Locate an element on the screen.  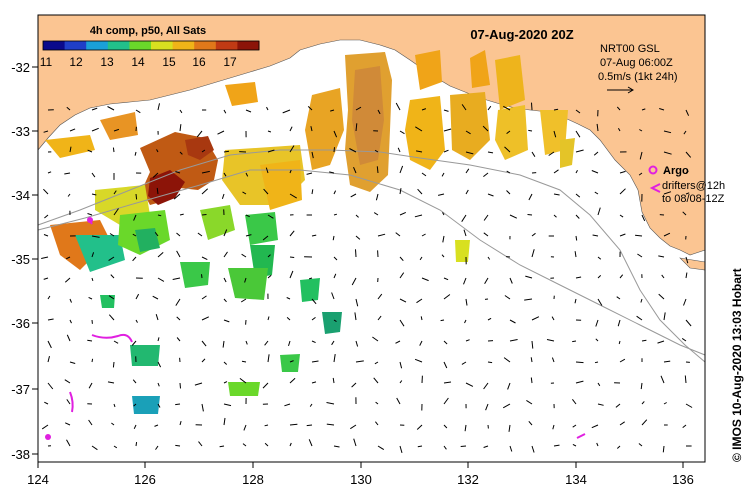
x-tick-label: 134 is located at coordinates (576, 479).